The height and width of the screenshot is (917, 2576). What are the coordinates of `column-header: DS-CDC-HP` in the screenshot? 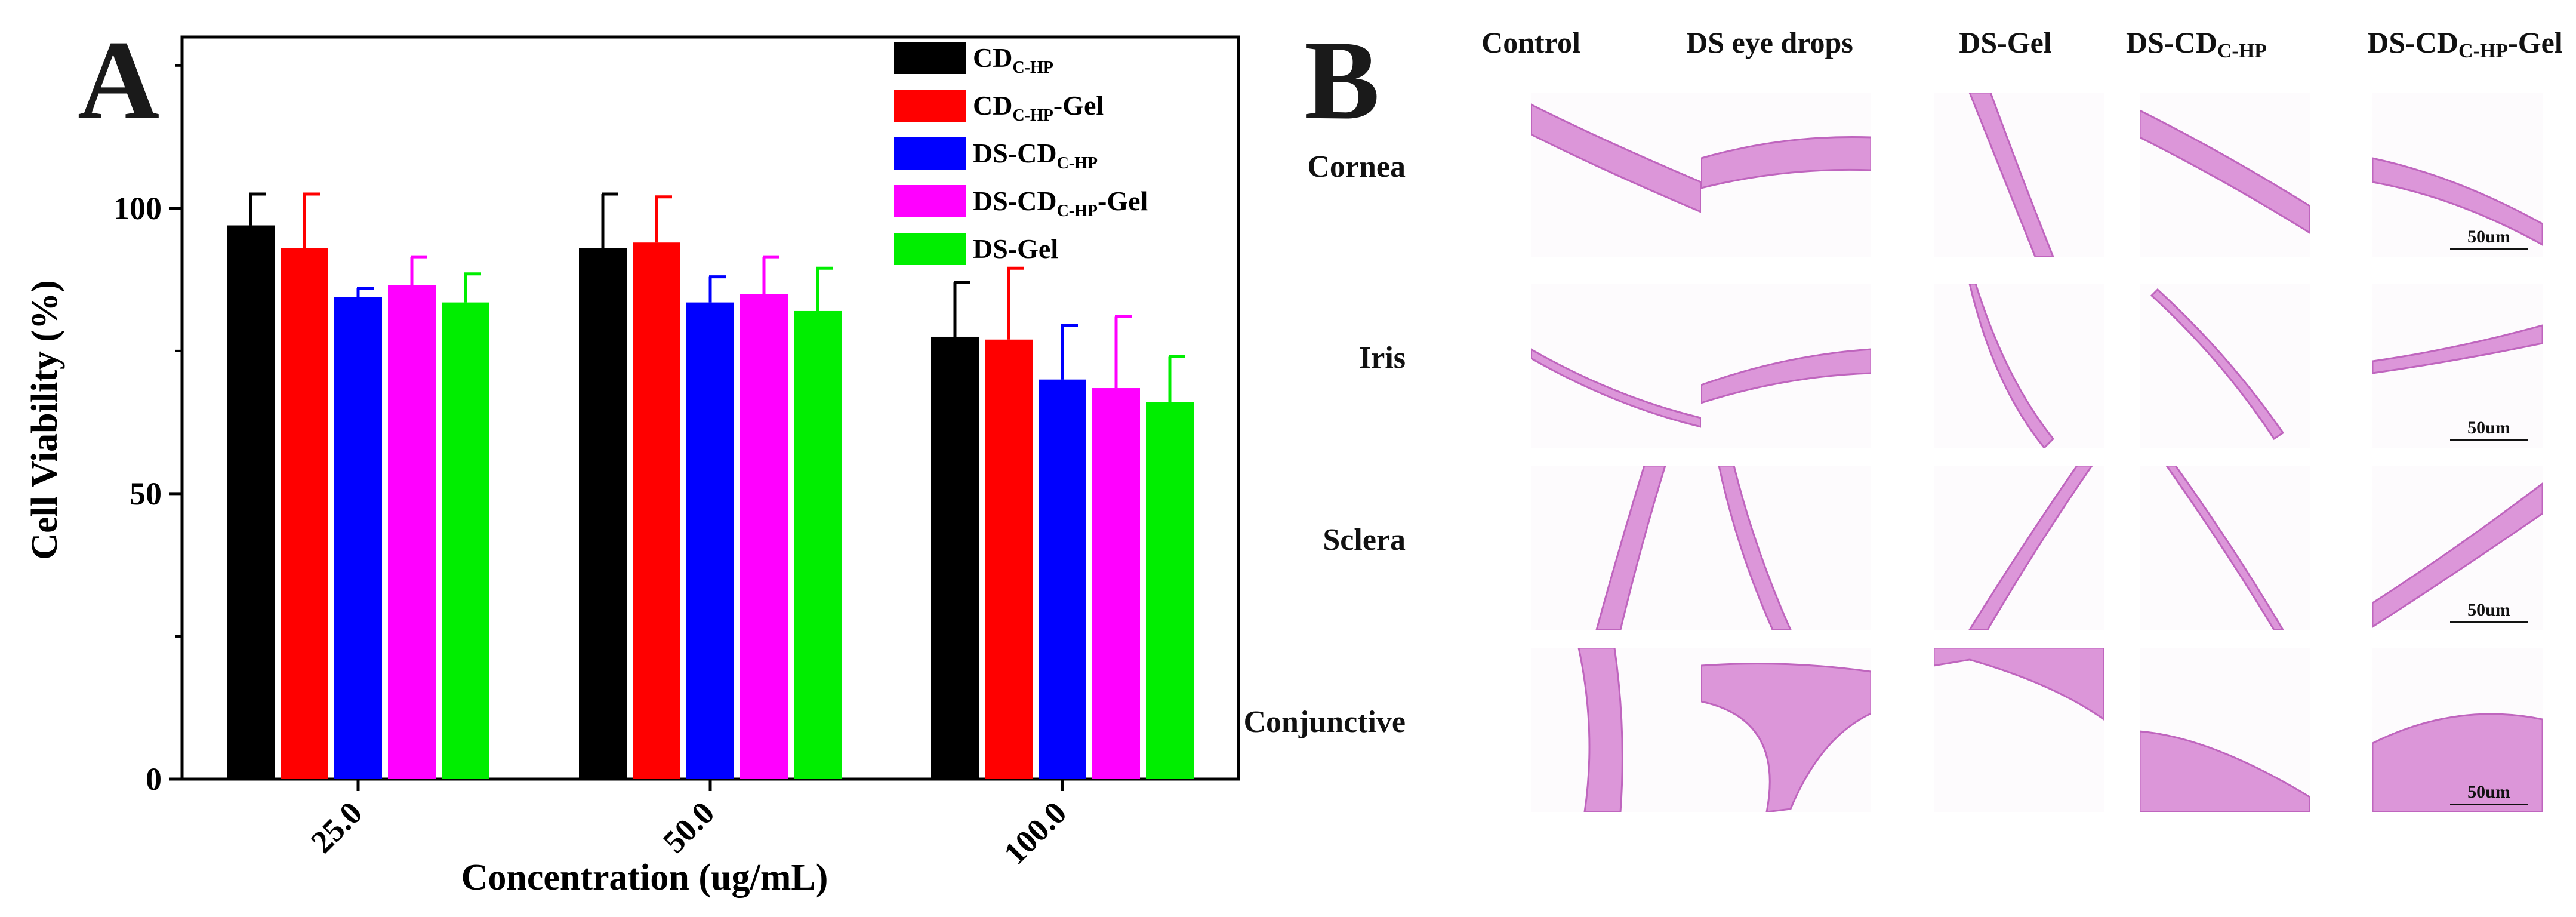 It's located at (2196, 43).